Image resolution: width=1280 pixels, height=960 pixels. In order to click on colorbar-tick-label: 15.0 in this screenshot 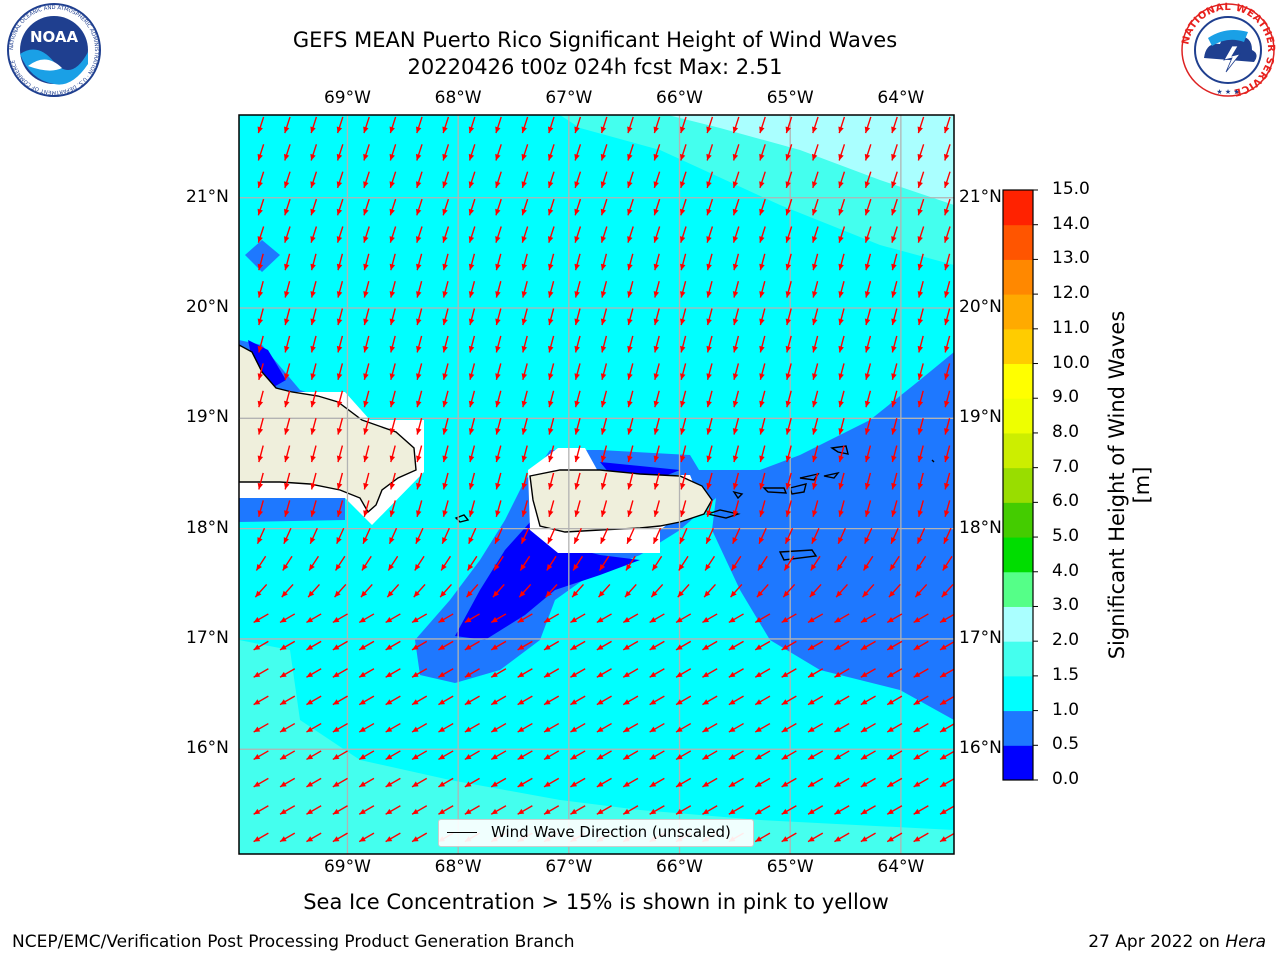, I will do `click(1071, 189)`.